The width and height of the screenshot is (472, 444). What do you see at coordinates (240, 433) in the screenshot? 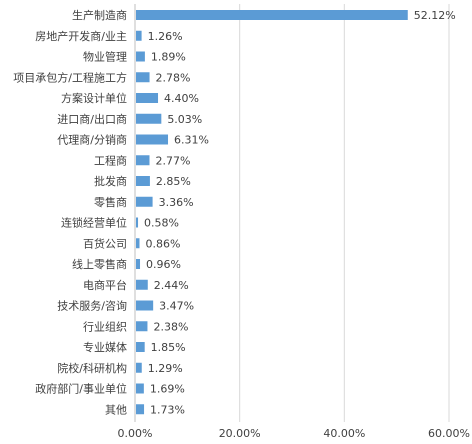
I see `x-tick-label: 20.00%` at bounding box center [240, 433].